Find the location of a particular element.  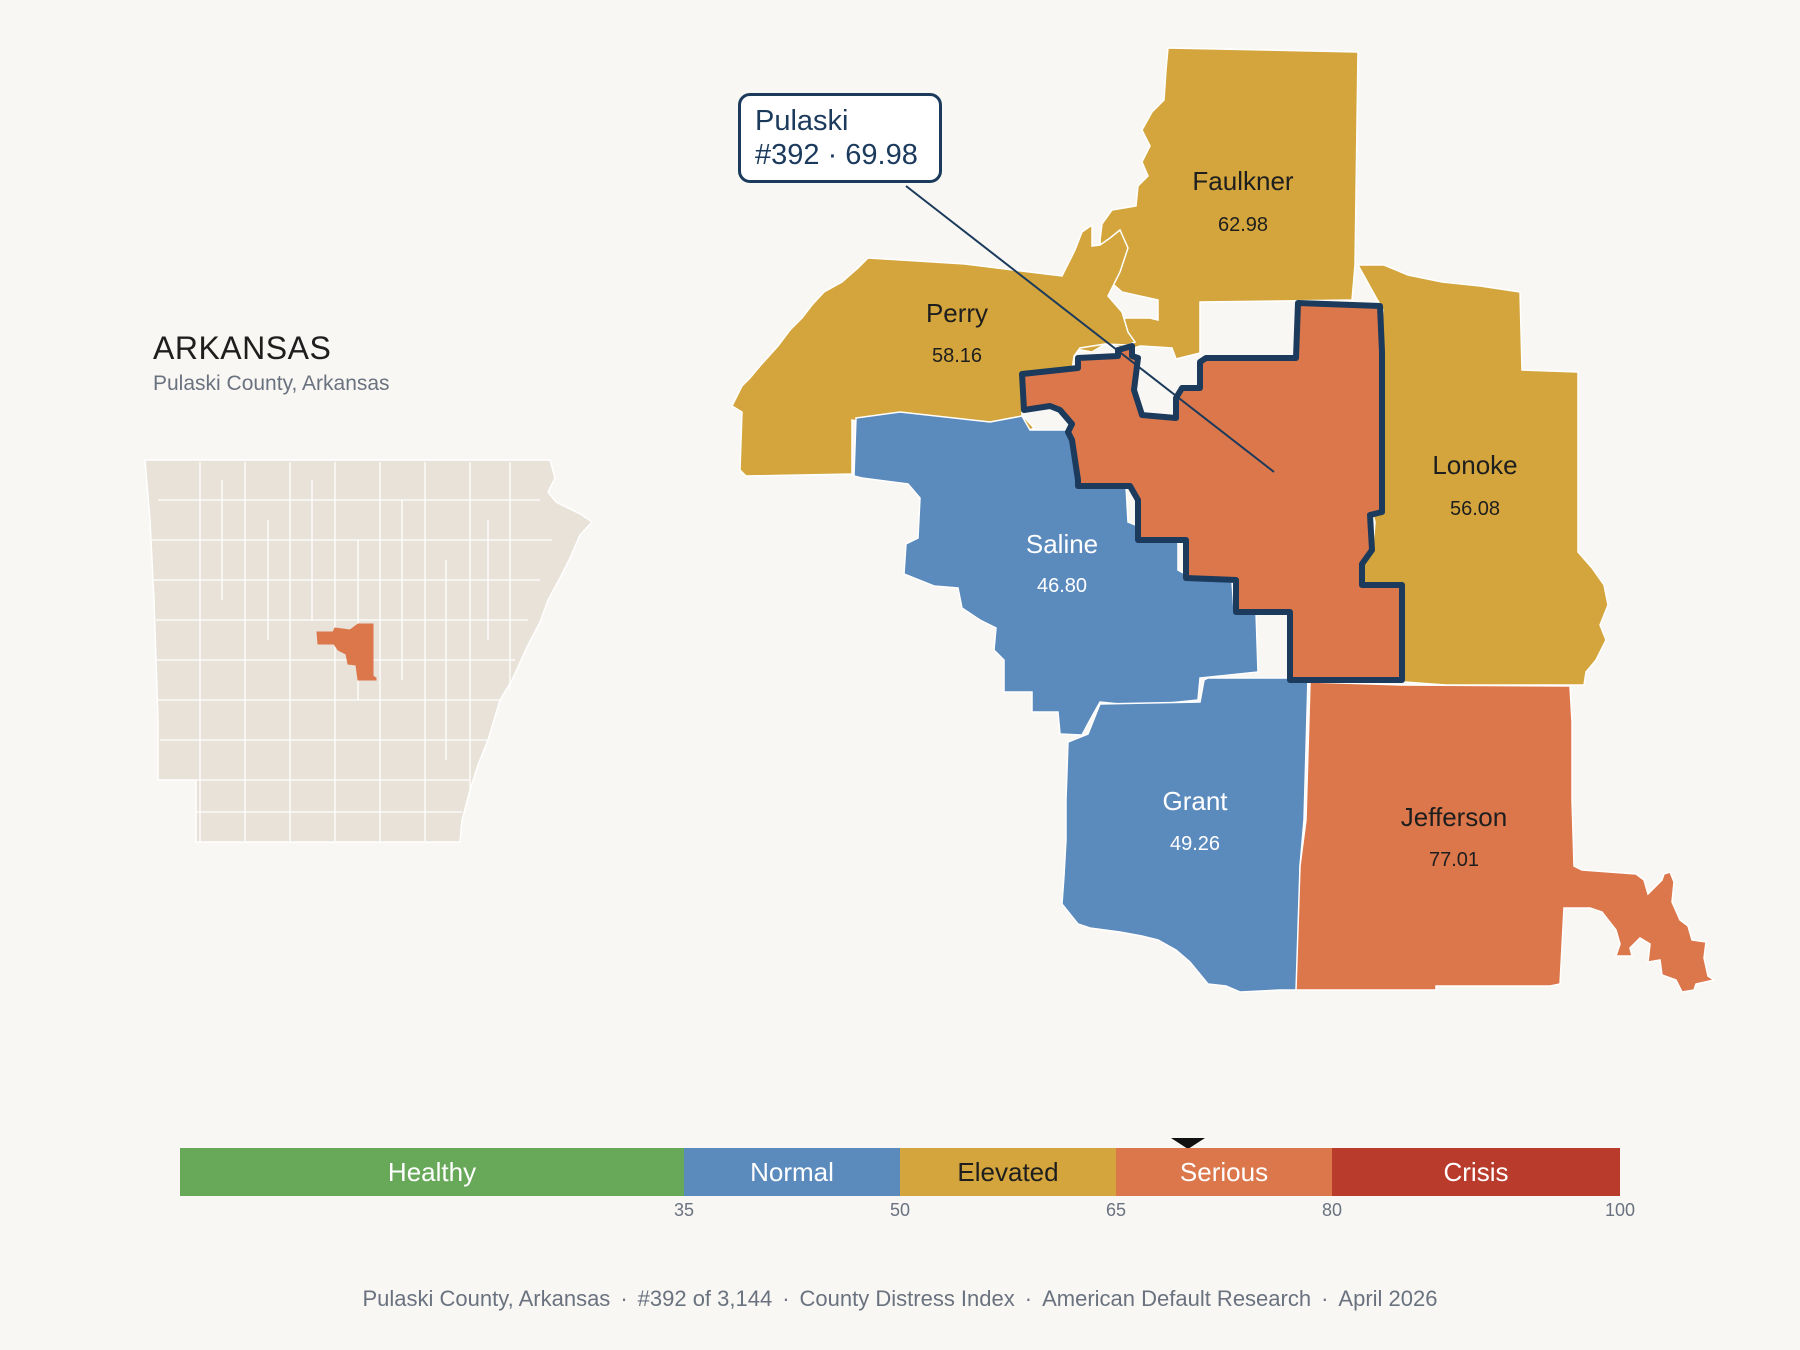

state-title: ARKANSAS is located at coordinates (242, 348).